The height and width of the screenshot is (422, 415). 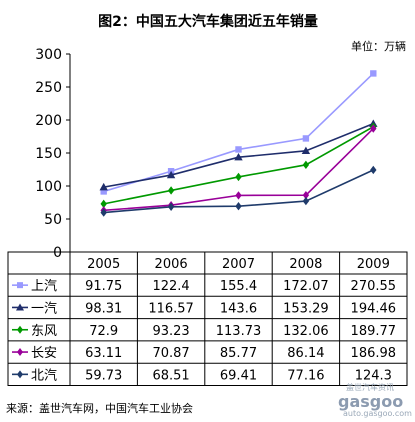 What do you see at coordinates (374, 308) in the screenshot?
I see `data-label: 194.46` at bounding box center [374, 308].